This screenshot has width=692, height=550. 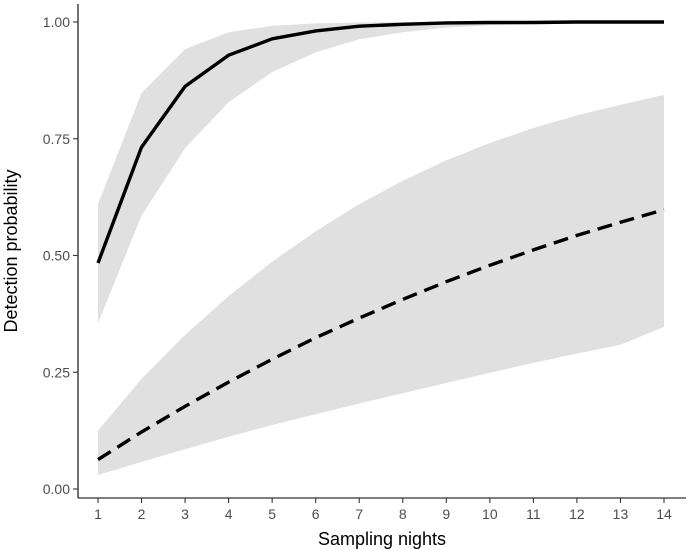 I want to click on y-axis-ticks: 0.00 0.25 0.50 0.75 1.00, so click(x=60, y=255).